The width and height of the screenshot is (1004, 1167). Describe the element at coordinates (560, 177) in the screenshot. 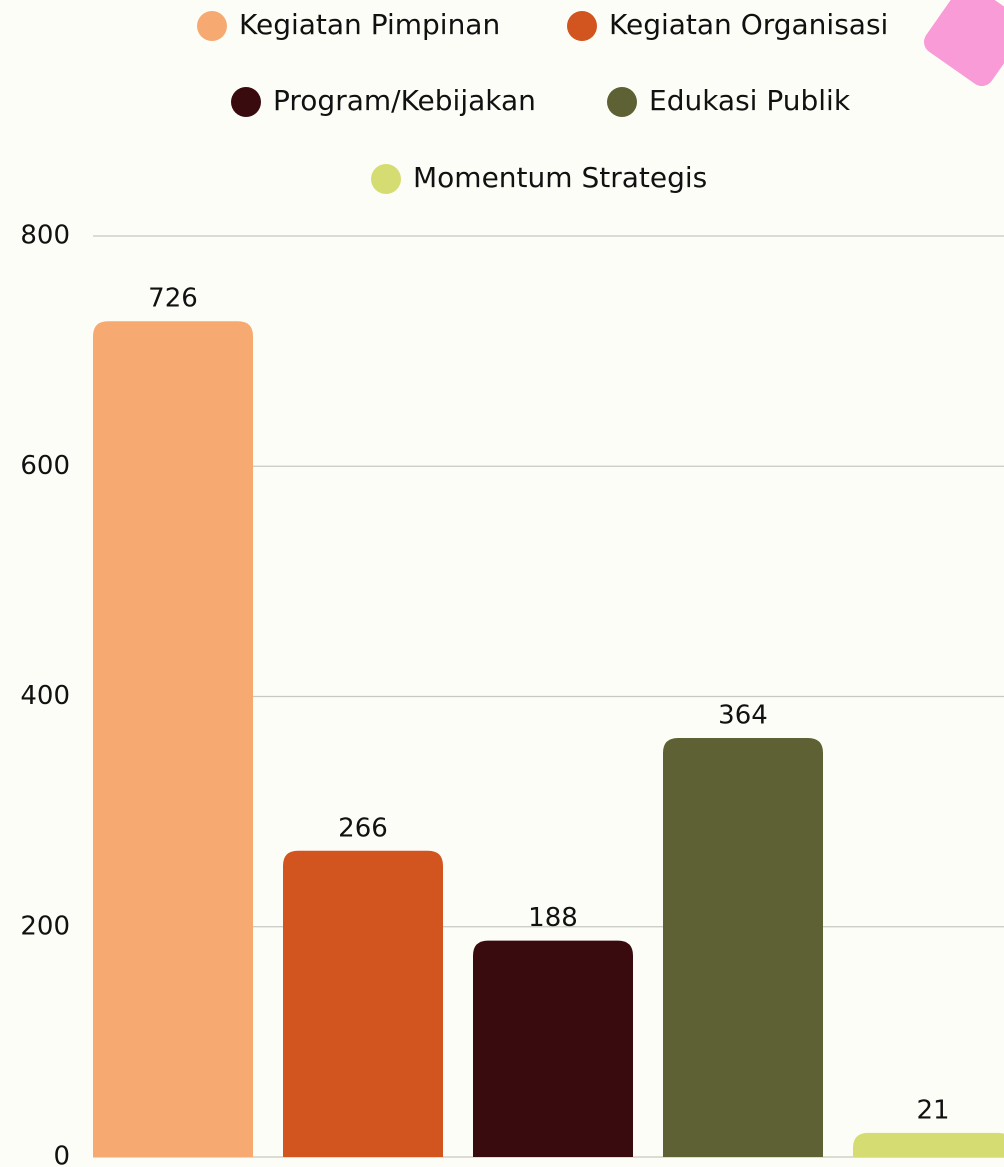

I see `legend-label: Momentum Strategis` at that location.